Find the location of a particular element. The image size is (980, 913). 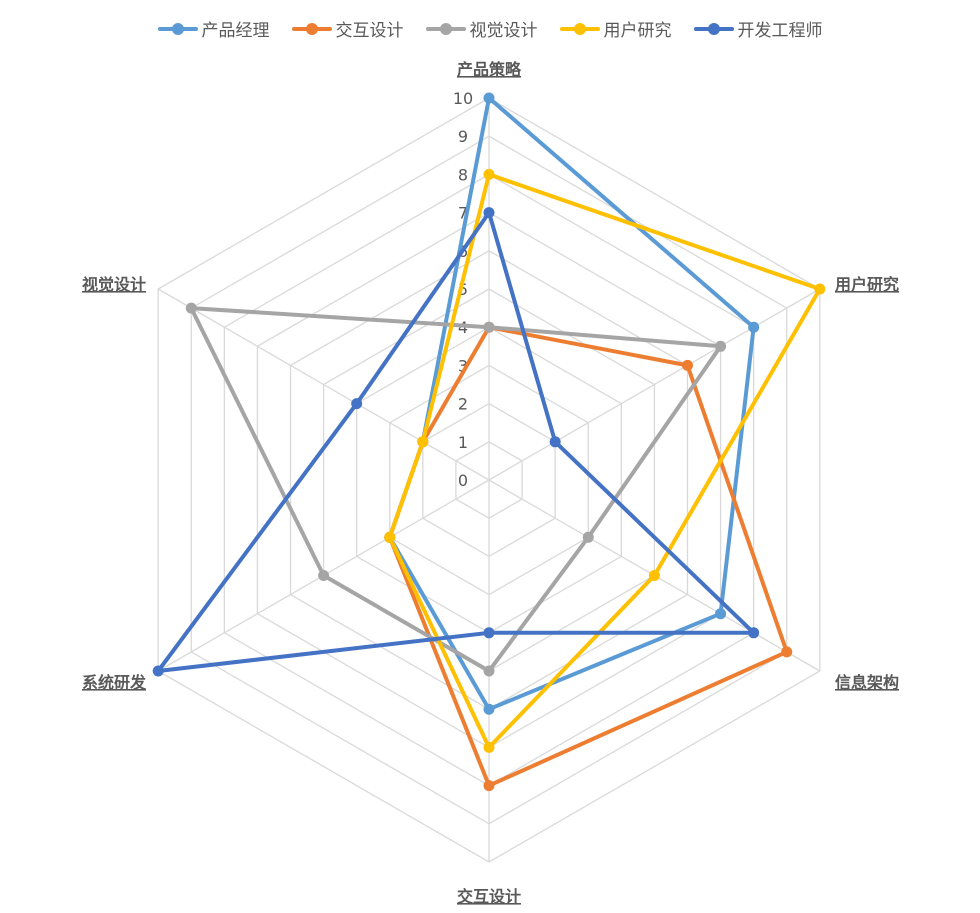

legend-label: 视觉设计 is located at coordinates (503, 31).